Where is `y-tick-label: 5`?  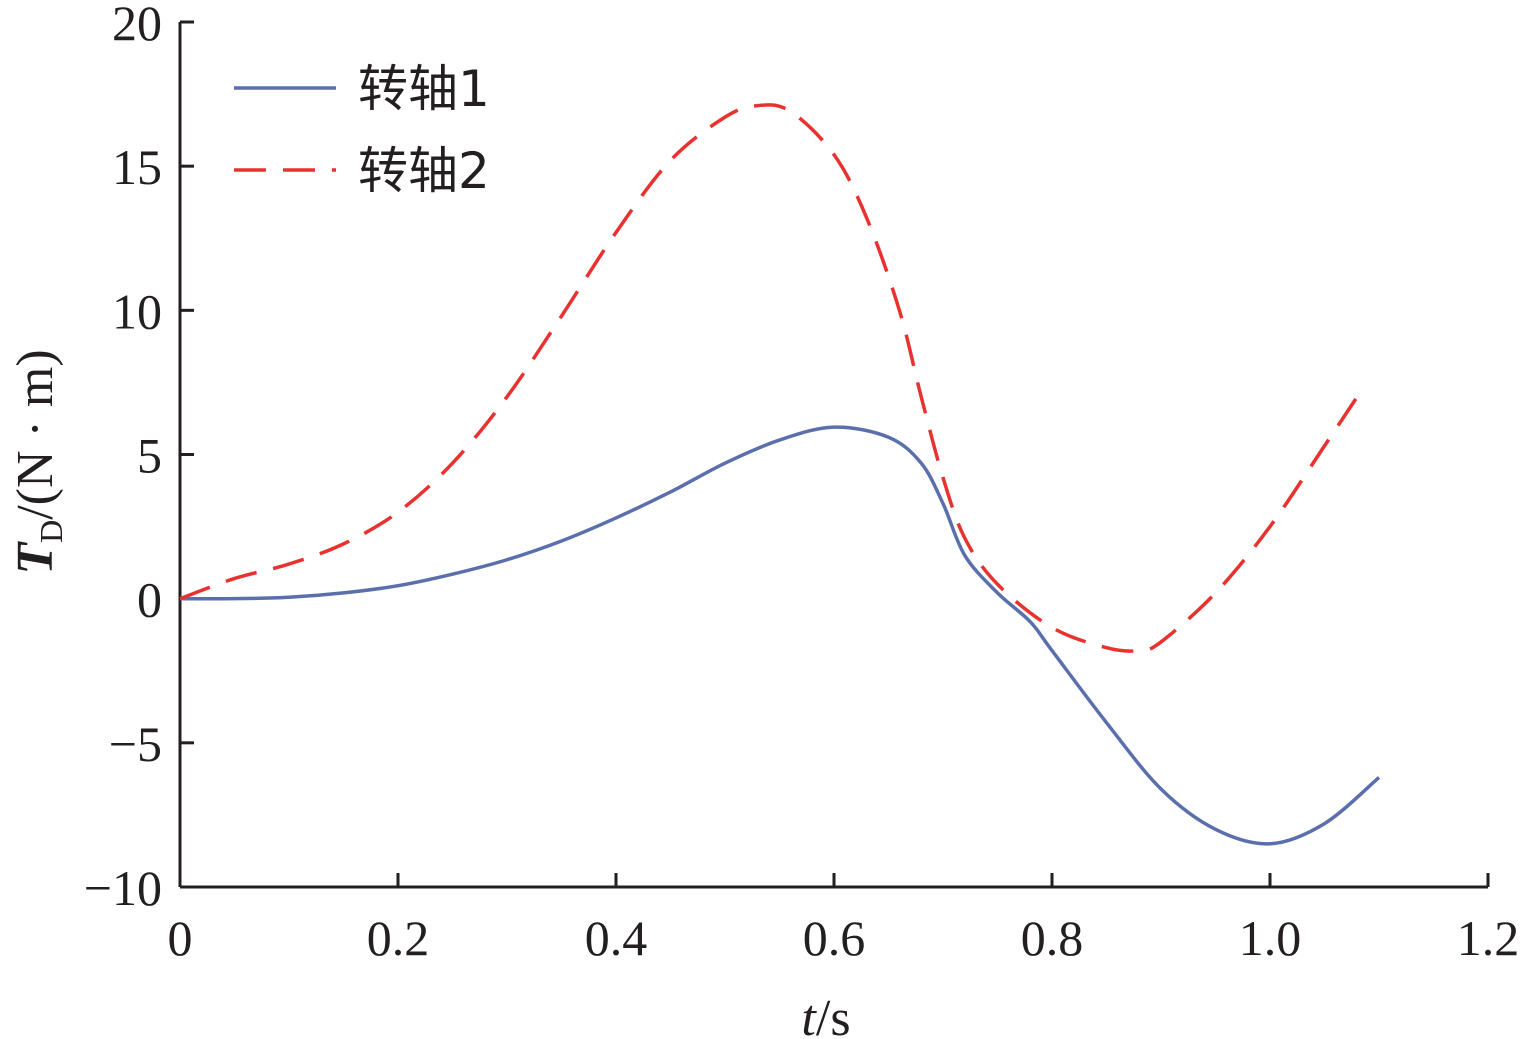
y-tick-label: 5 is located at coordinates (149, 456).